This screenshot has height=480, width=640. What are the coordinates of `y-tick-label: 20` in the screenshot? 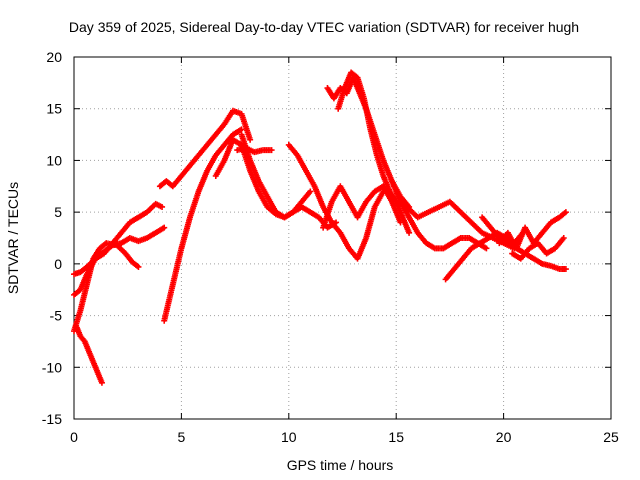 It's located at (54, 57).